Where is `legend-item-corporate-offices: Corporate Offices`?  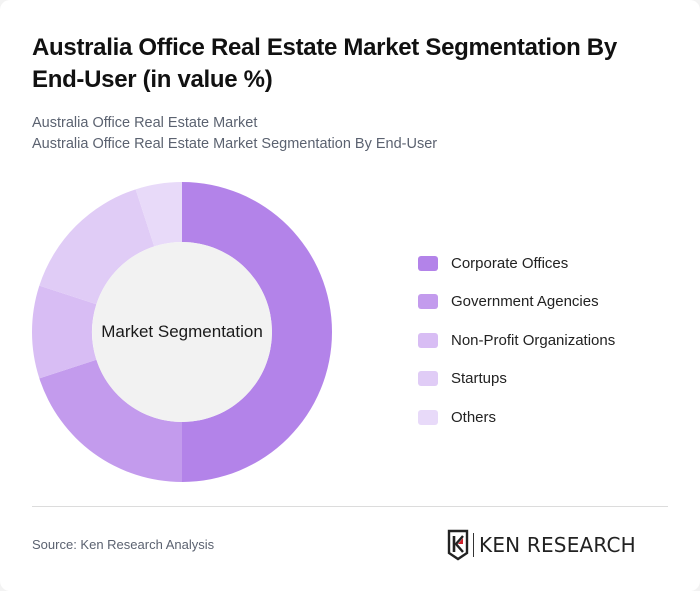
legend-item-corporate-offices: Corporate Offices is located at coordinates (516, 263).